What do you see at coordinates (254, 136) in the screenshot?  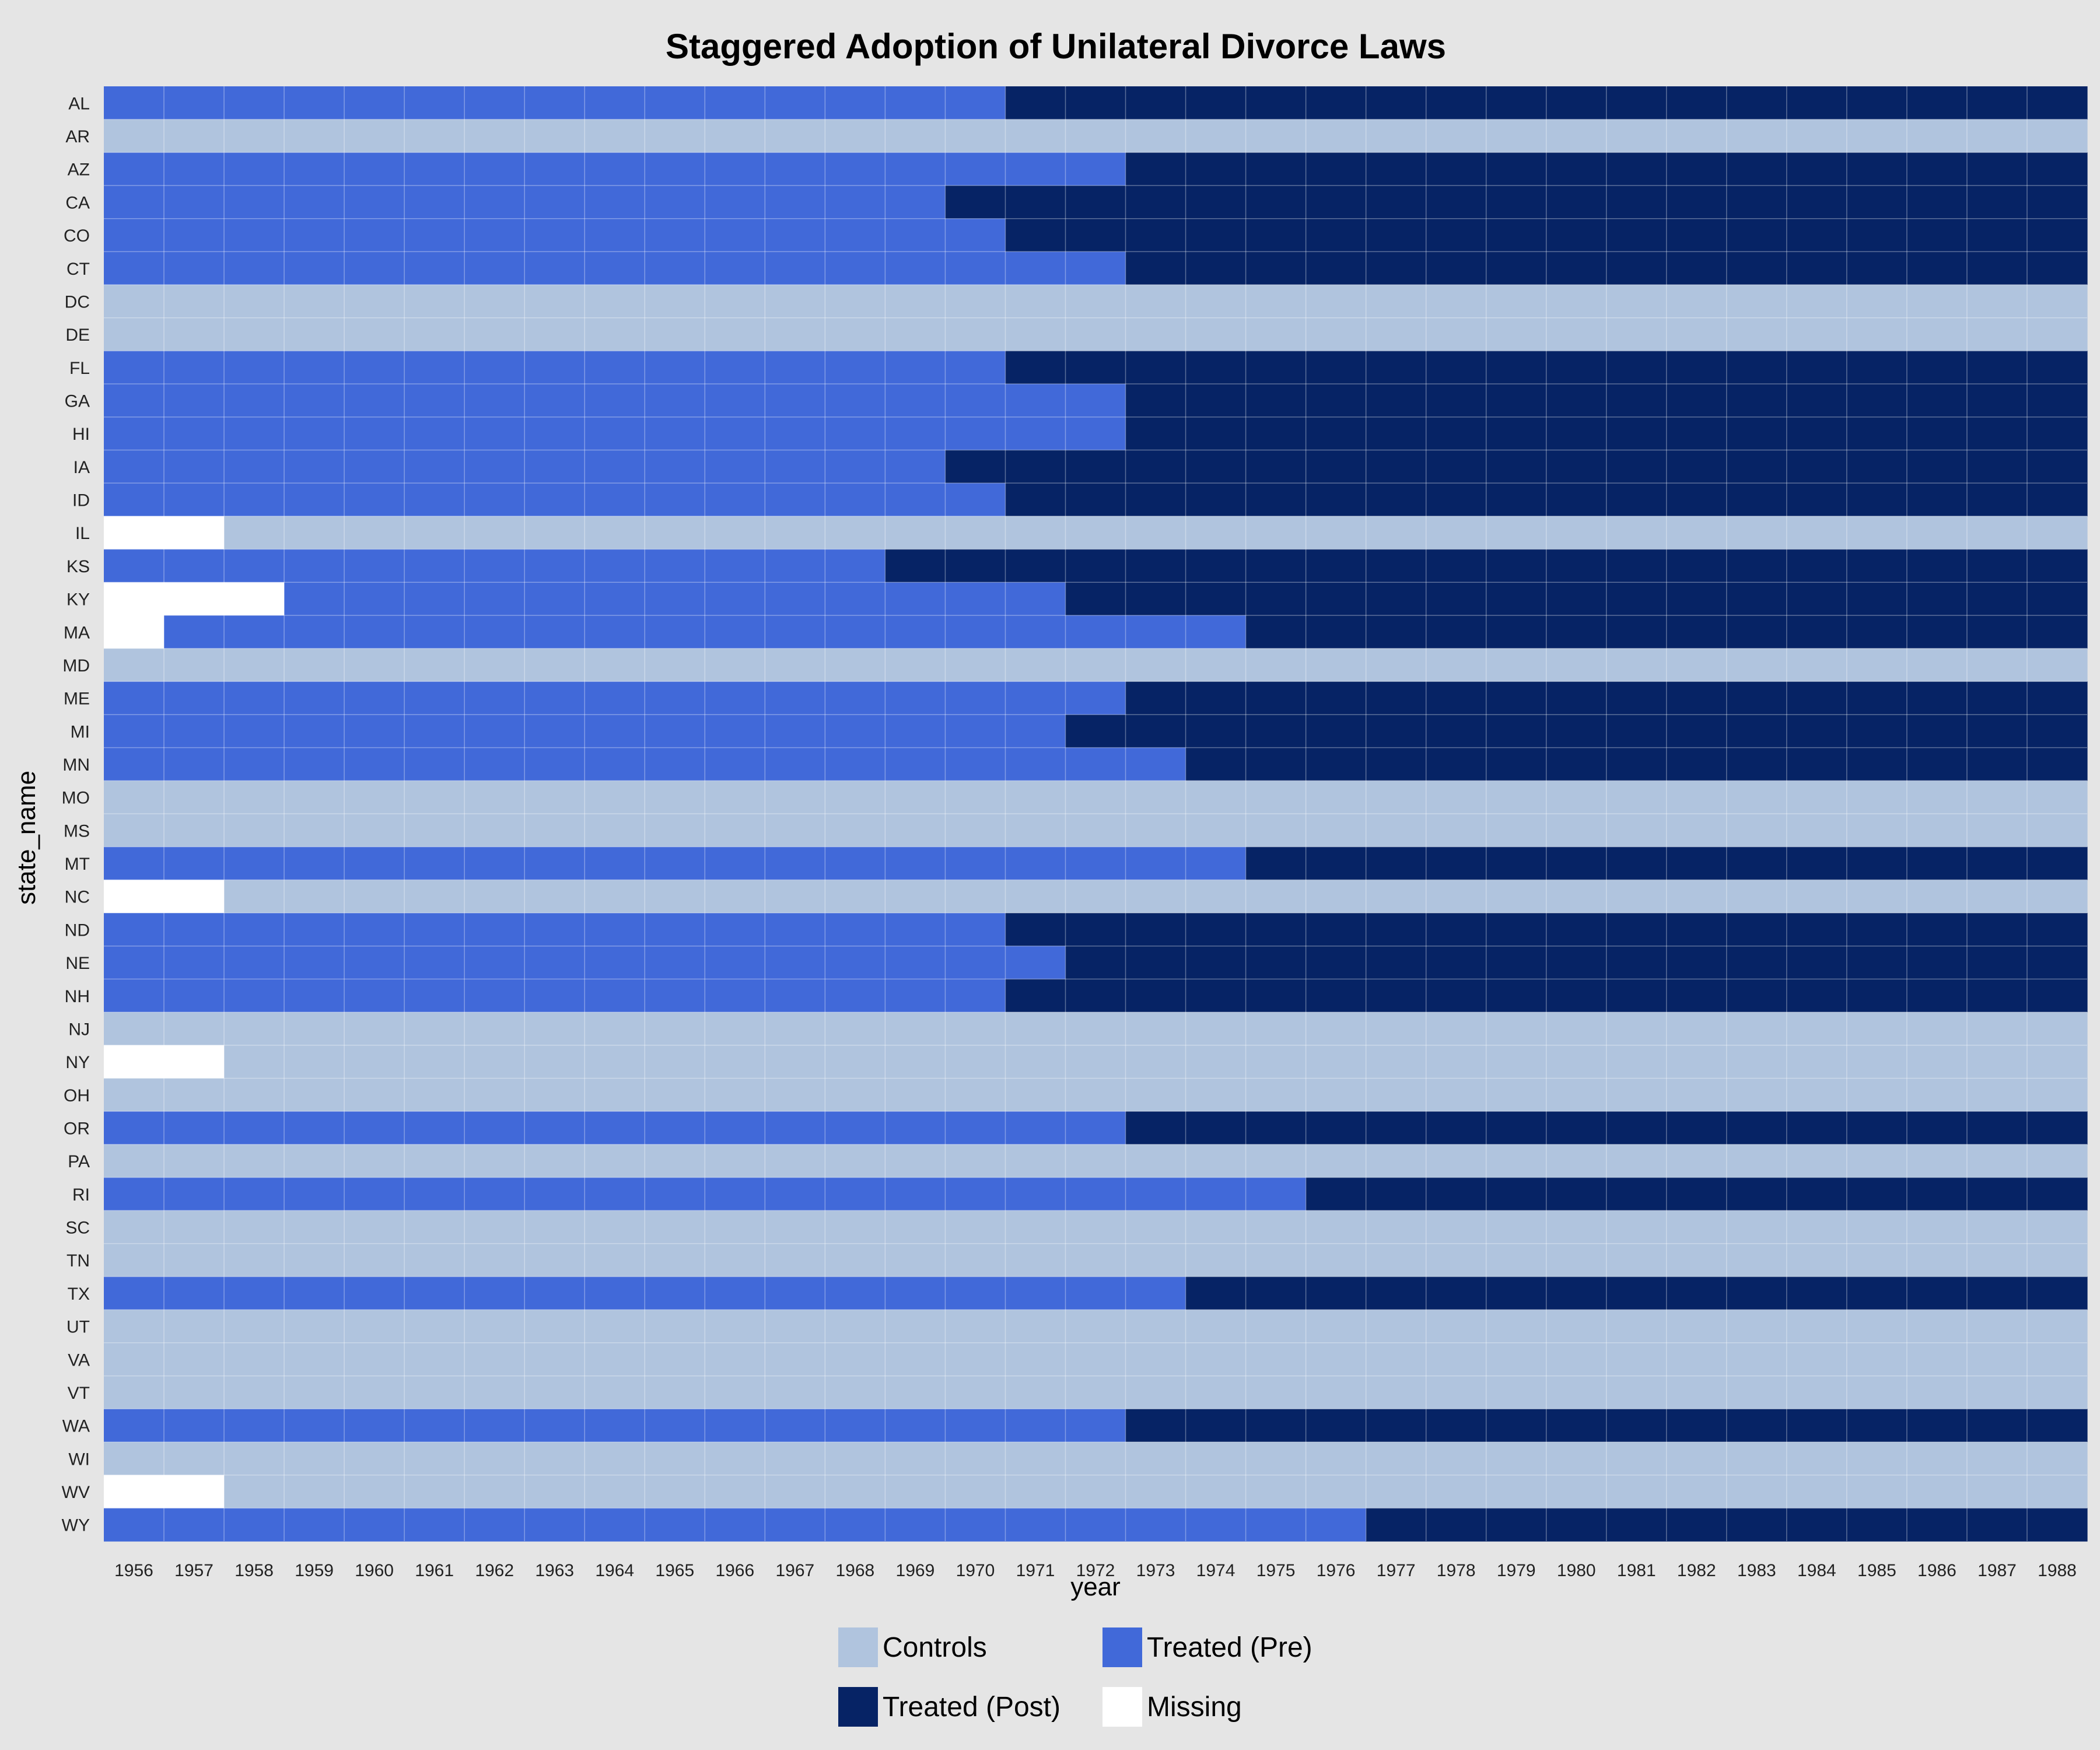 I see `heatmap-cell-AR-1958` at bounding box center [254, 136].